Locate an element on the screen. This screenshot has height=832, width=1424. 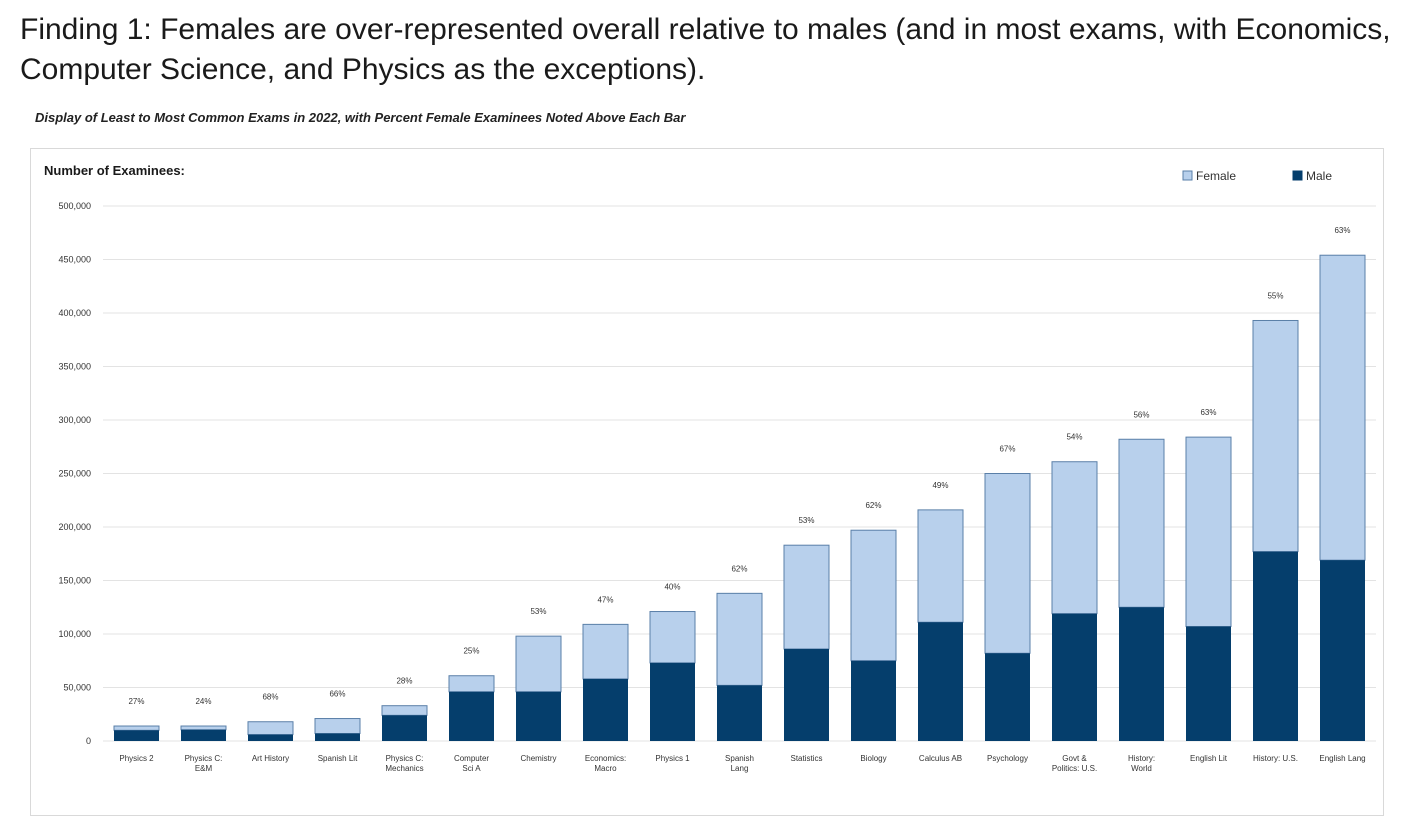
y-tick-label: 50,000 is located at coordinates (77, 688).